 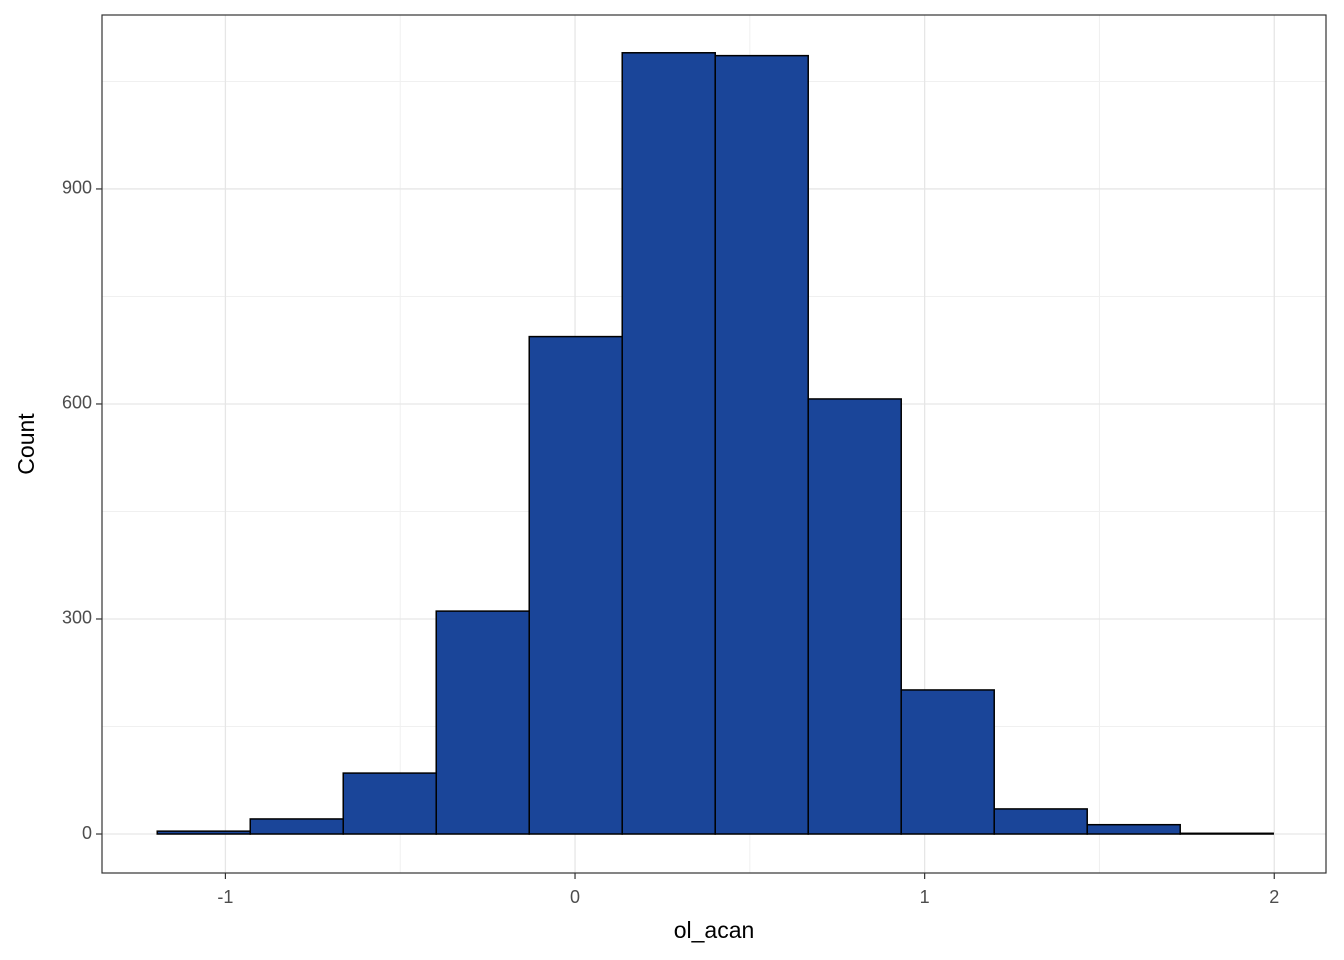 I want to click on y-tick-label: 600, so click(x=77, y=403).